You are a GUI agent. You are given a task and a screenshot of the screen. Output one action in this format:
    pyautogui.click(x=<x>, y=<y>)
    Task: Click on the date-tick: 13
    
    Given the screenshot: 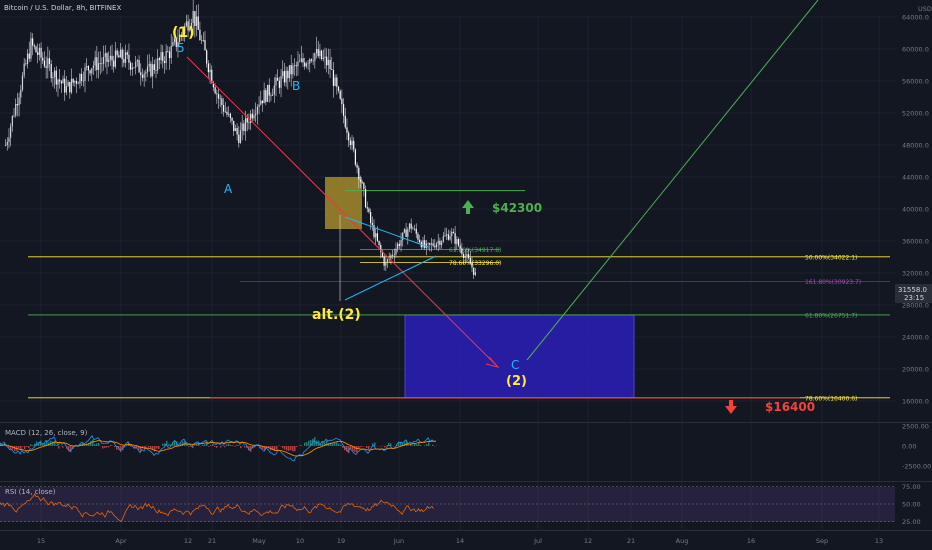 What is the action you would take?
    pyautogui.click(x=879, y=541)
    